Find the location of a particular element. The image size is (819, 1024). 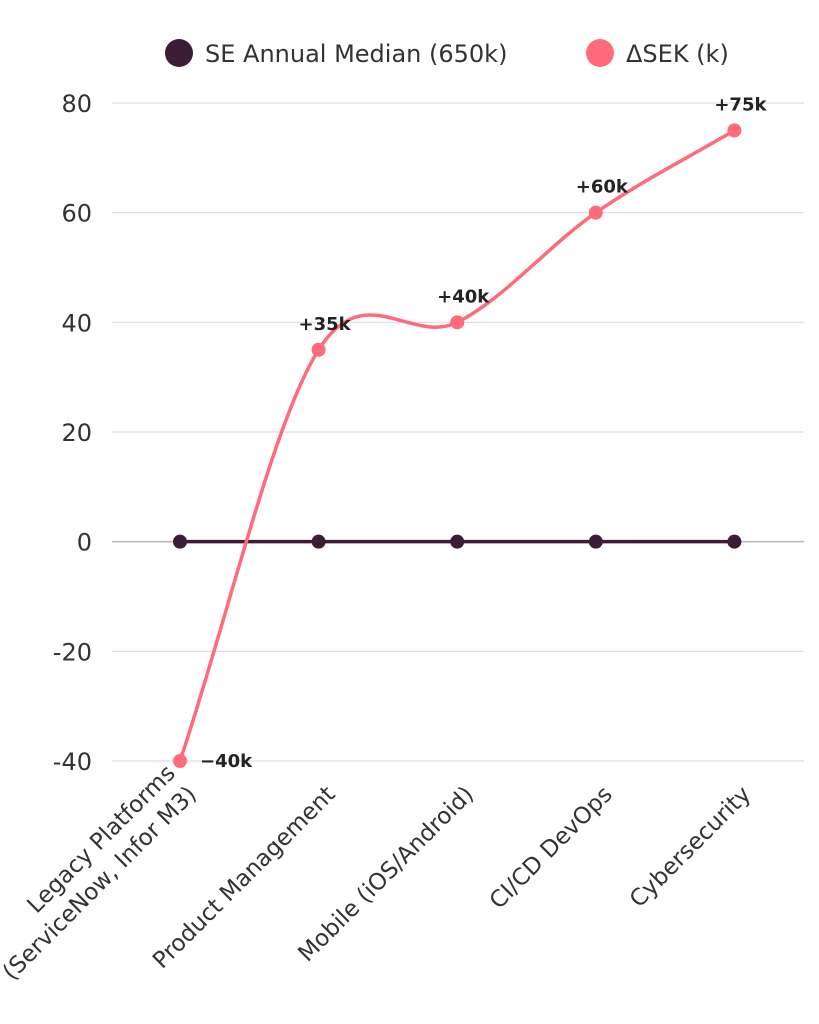

x-tick-label-line: Cybersecurity is located at coordinates (690, 847).